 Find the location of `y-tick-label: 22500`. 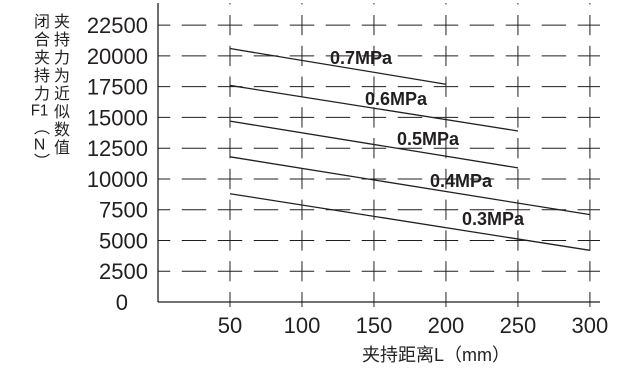

y-tick-label: 22500 is located at coordinates (117, 25).